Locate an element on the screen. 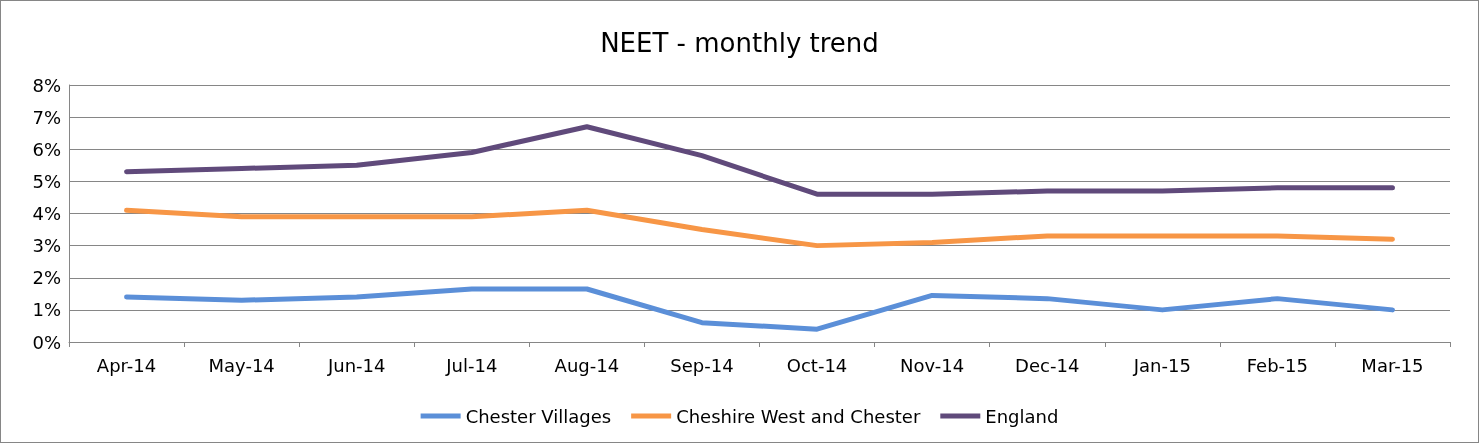 The image size is (1479, 443). x-tick-label: May-14 is located at coordinates (241, 365).